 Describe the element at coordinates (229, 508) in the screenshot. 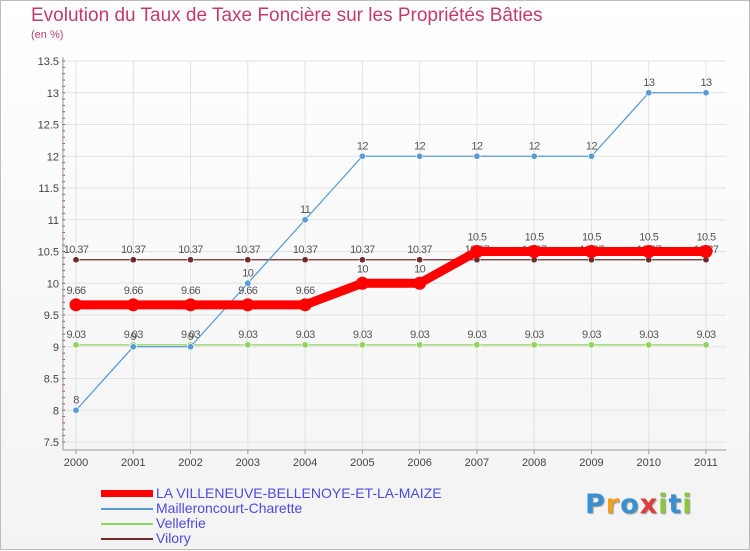

I see `legend-label: Mailleroncourt-Charette` at that location.